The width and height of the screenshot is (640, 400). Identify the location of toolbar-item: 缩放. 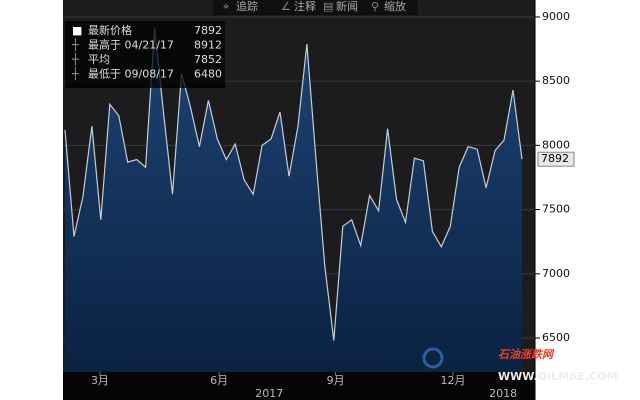
(395, 6).